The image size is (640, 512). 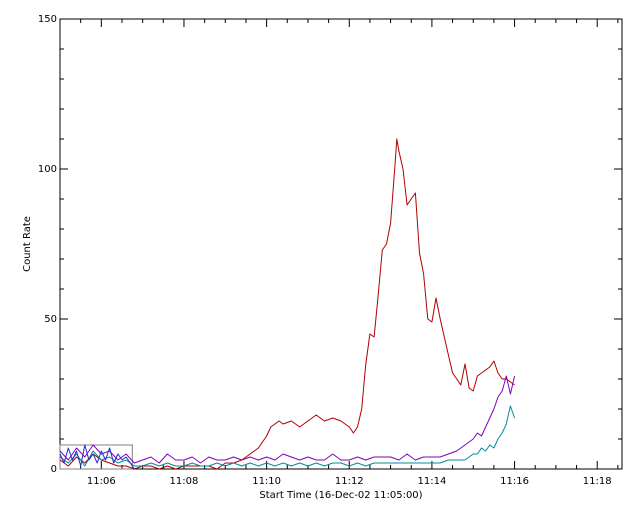 What do you see at coordinates (349, 481) in the screenshot?
I see `x-tick-label: 11:12` at bounding box center [349, 481].